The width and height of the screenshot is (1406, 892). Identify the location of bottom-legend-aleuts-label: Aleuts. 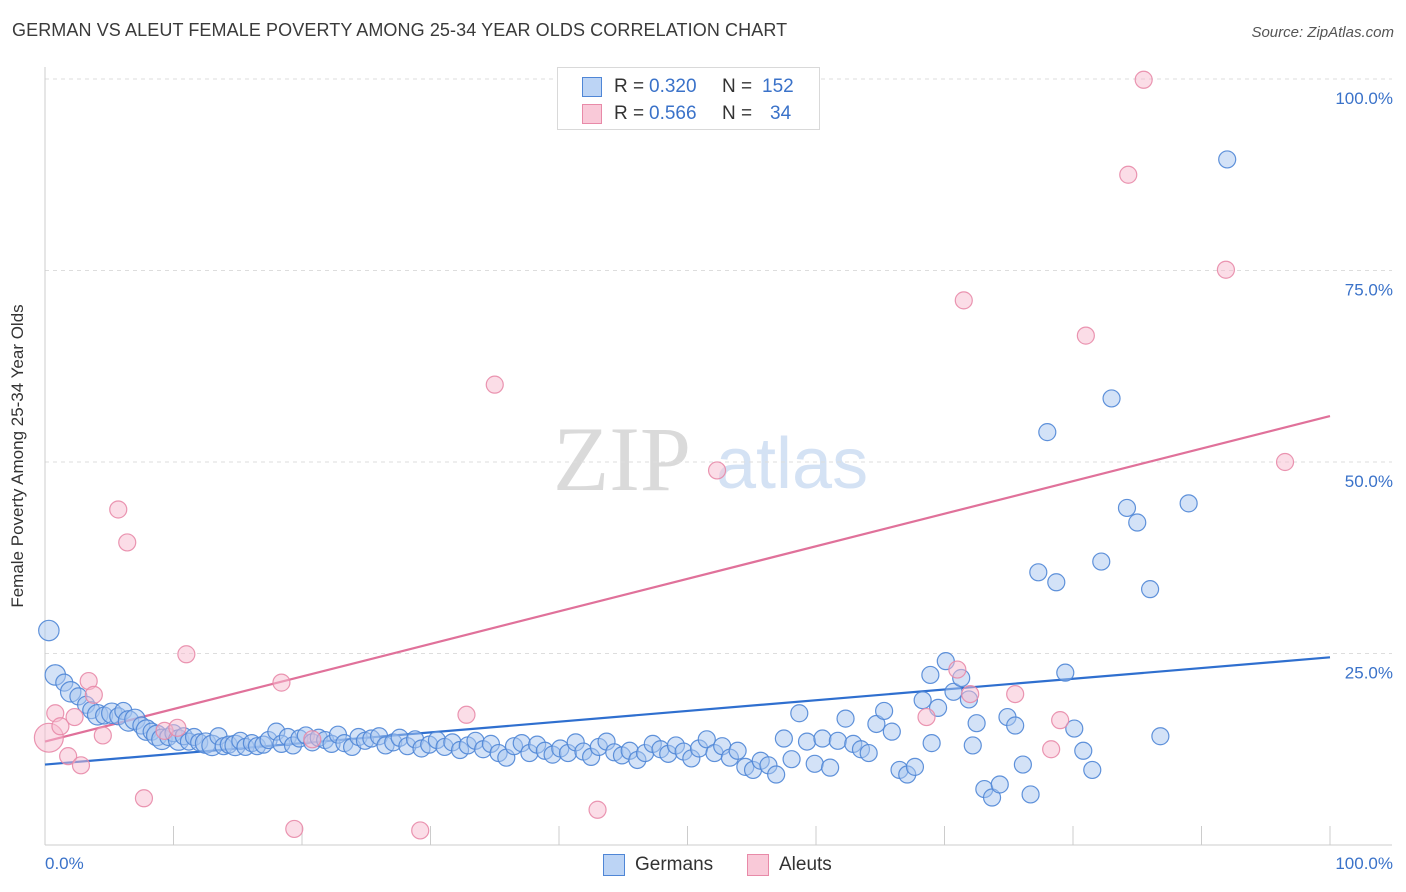
(805, 864).